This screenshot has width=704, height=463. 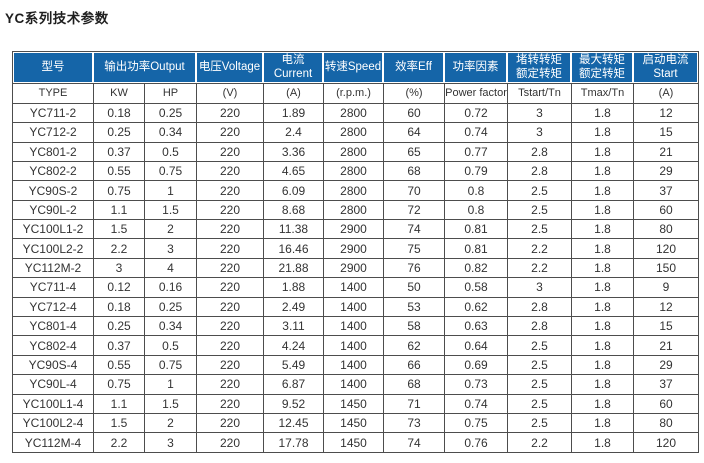 I want to click on column-header-3: 电流Current, so click(x=293, y=67).